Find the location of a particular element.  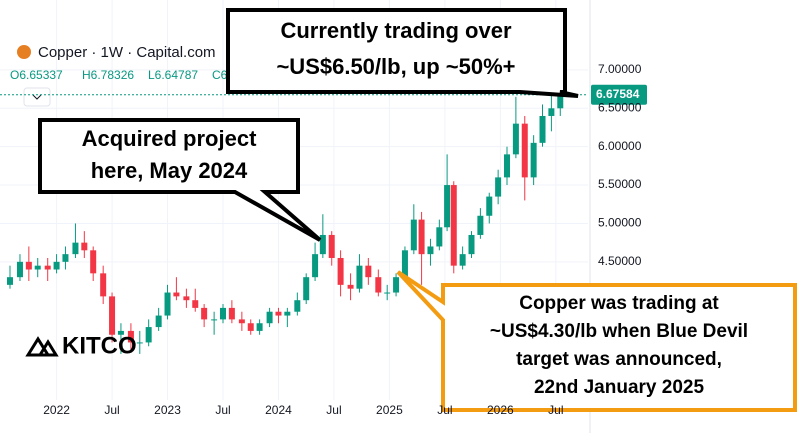

x-tick-label: 2024 is located at coordinates (278, 410).